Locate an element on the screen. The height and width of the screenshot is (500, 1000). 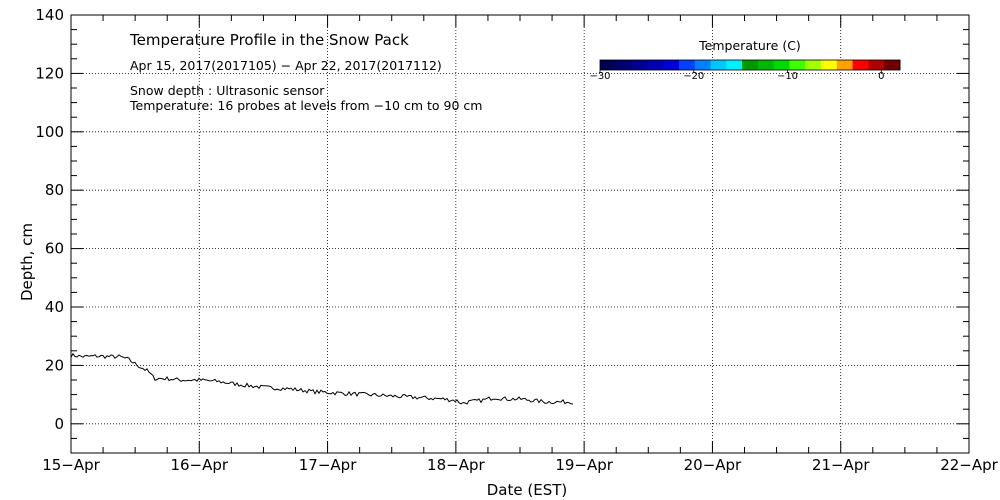
annotation-snow-depth: Snow depth : Ultrasonic sensor is located at coordinates (227, 90).